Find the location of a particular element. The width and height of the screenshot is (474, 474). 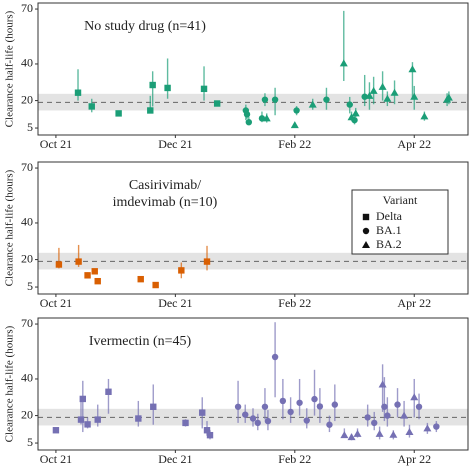

legend-label: Delta is located at coordinates (389, 216).